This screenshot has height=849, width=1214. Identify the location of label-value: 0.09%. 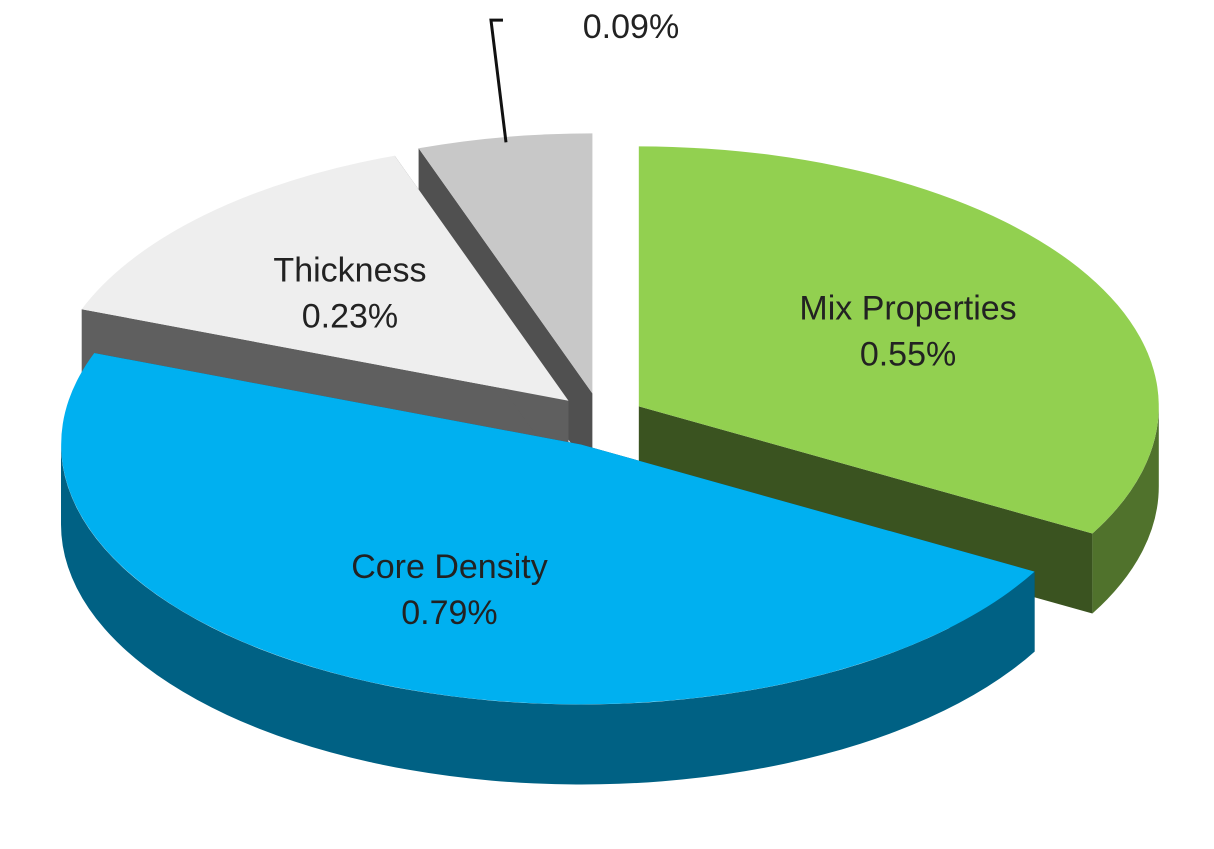
(631, 27).